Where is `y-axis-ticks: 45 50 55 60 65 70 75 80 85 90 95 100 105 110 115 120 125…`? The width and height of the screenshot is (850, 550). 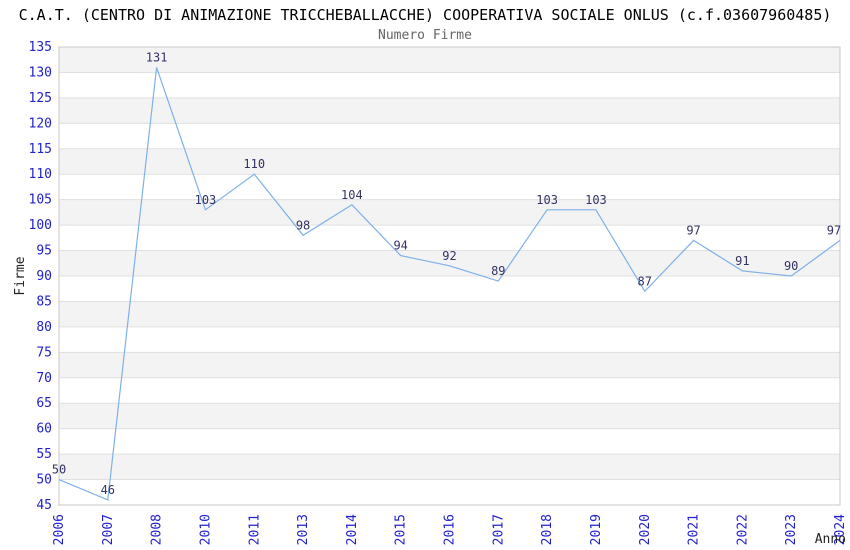 y-axis-ticks: 45 50 55 60 65 70 75 80 85 90 95 100 105 110 115 120 125… is located at coordinates (40, 276).